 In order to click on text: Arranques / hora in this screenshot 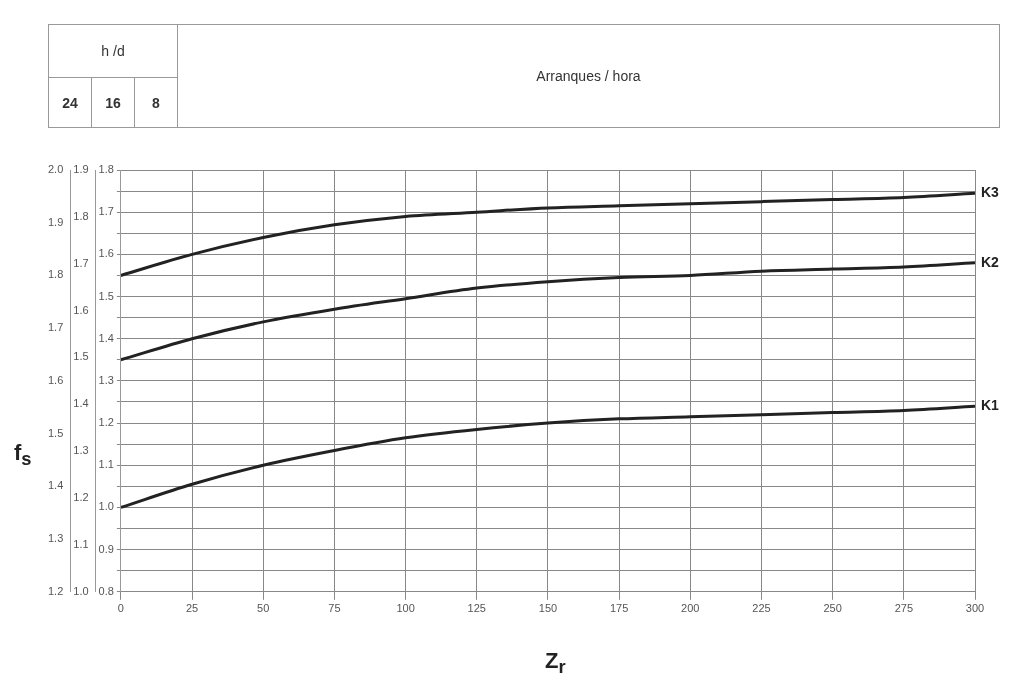, I will do `click(588, 76)`.